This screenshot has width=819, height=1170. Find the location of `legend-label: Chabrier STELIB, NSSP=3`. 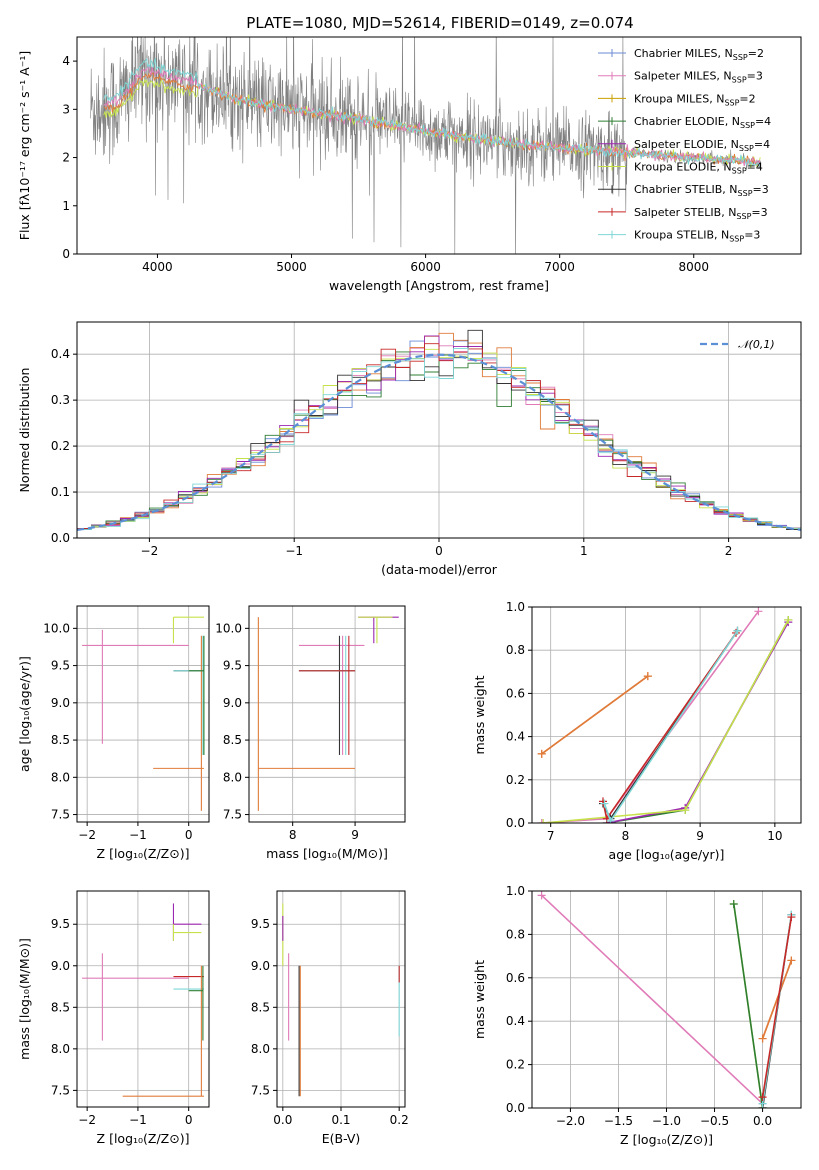

legend-label: Chabrier STELIB, NSSP=3 is located at coordinates (701, 190).